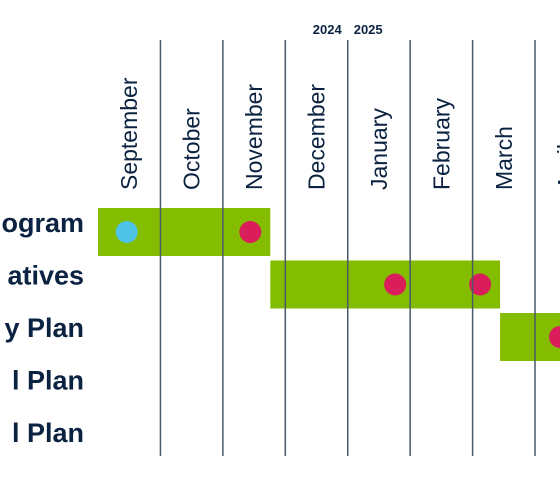  I want to click on month-label: November, so click(254, 137).